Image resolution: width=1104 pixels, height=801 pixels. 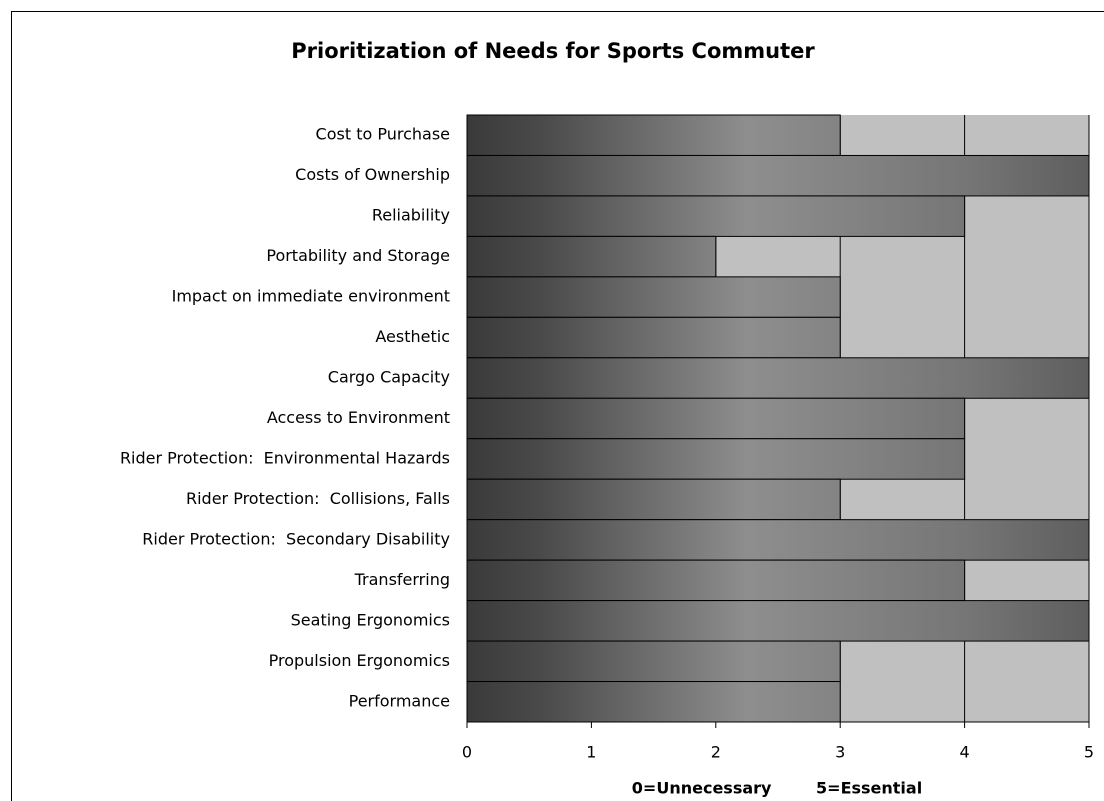 I want to click on y-tick-label: Impact on immediate environment, so click(x=311, y=296).